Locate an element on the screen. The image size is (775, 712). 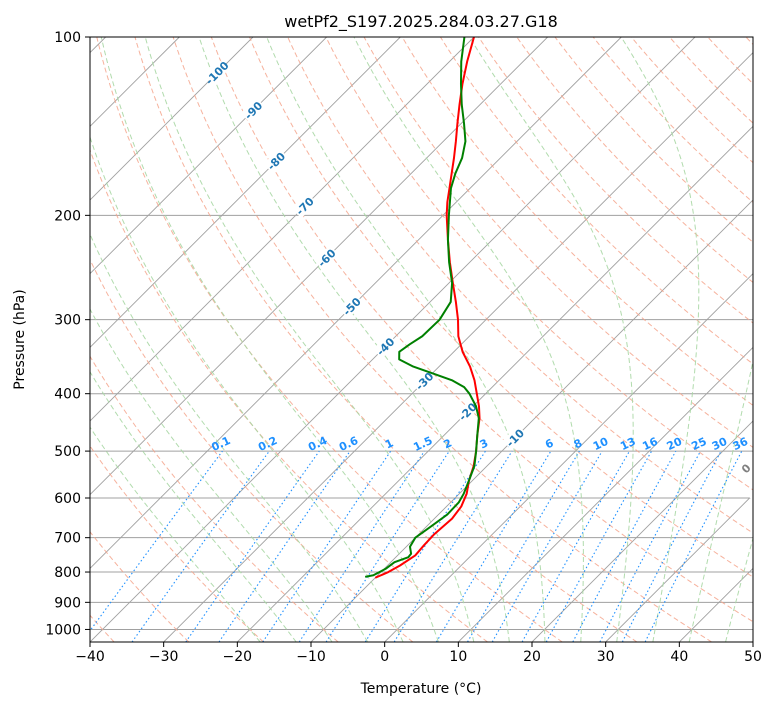
y-tick-label-800: 800 is located at coordinates (67, 573).